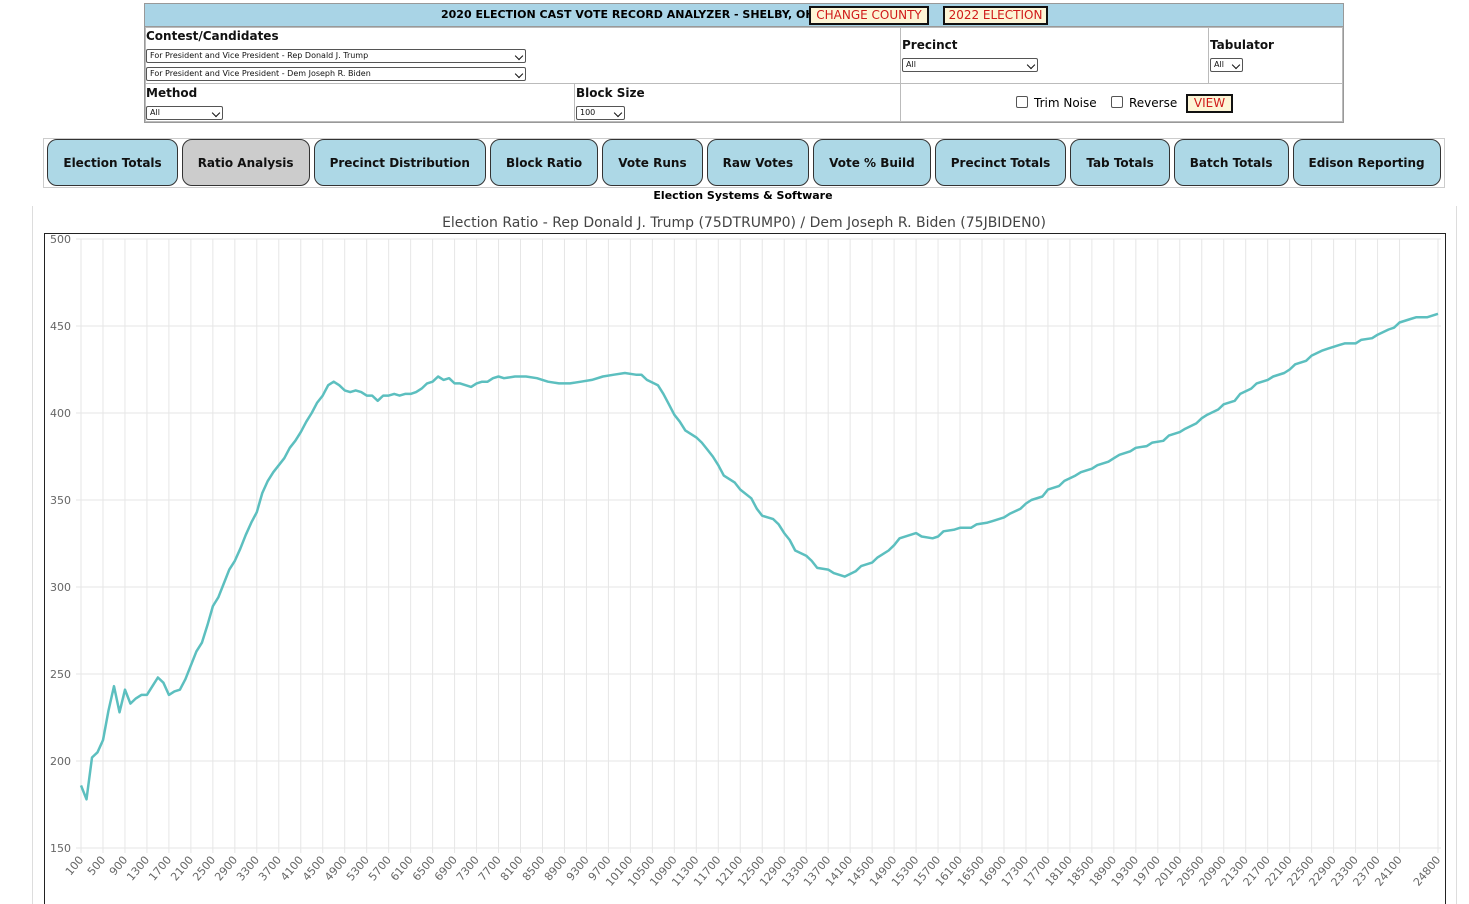 This screenshot has height=904, width=1469. What do you see at coordinates (184, 113) in the screenshot?
I see `method-select: All` at bounding box center [184, 113].